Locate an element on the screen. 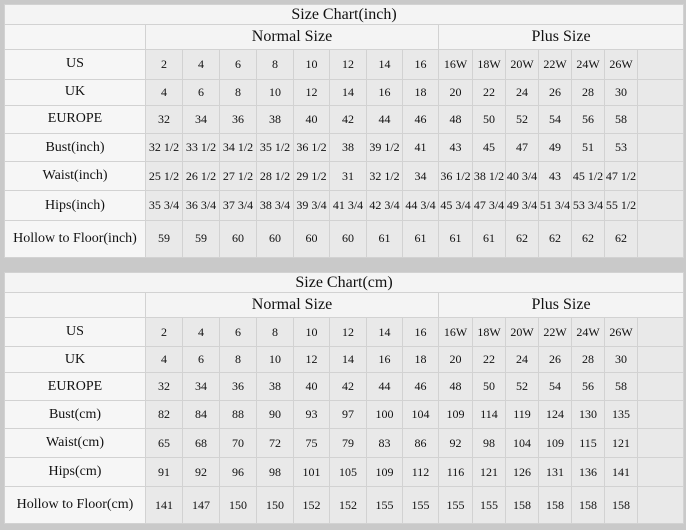 This screenshot has height=530, width=686. size-cell: 18 is located at coordinates (420, 92).